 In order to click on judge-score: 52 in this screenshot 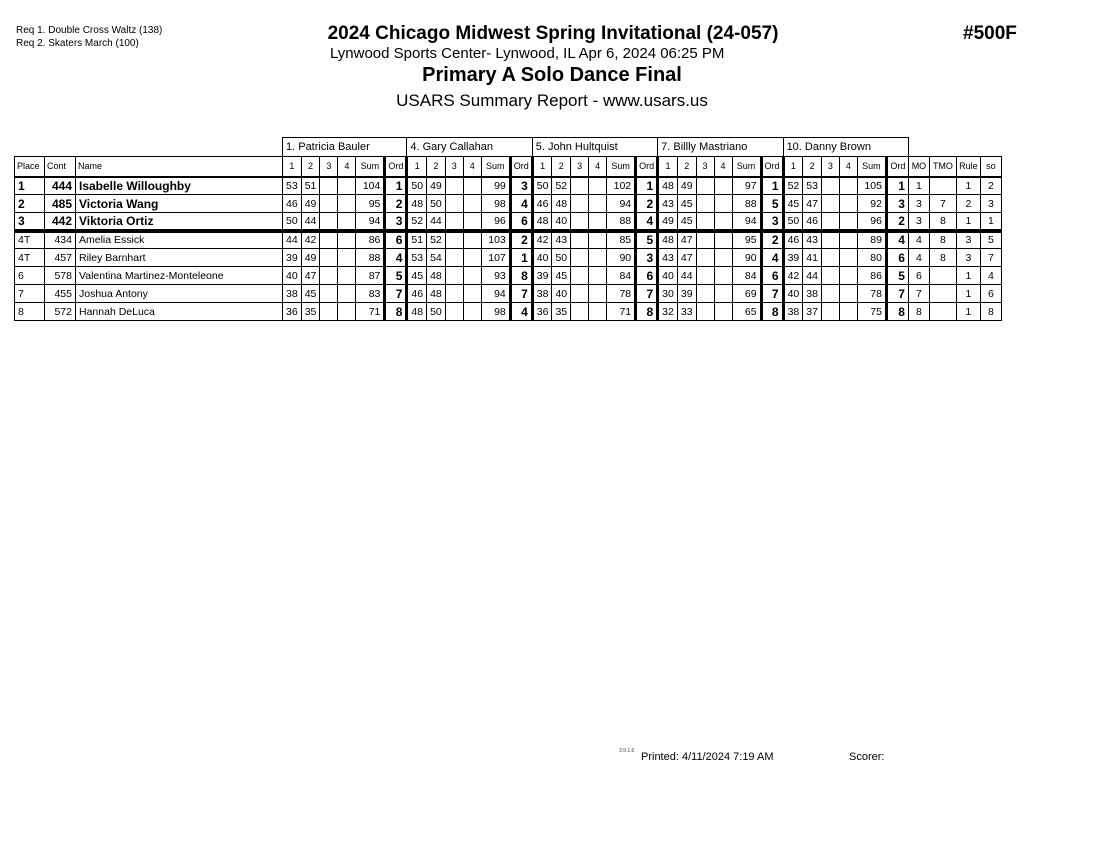, I will do `click(436, 239)`.